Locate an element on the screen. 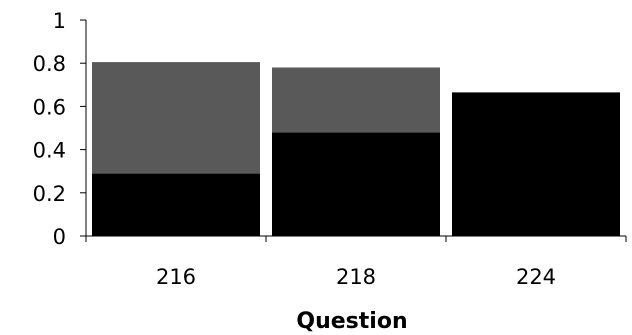  y-tick-label: 0.4 is located at coordinates (49, 151).